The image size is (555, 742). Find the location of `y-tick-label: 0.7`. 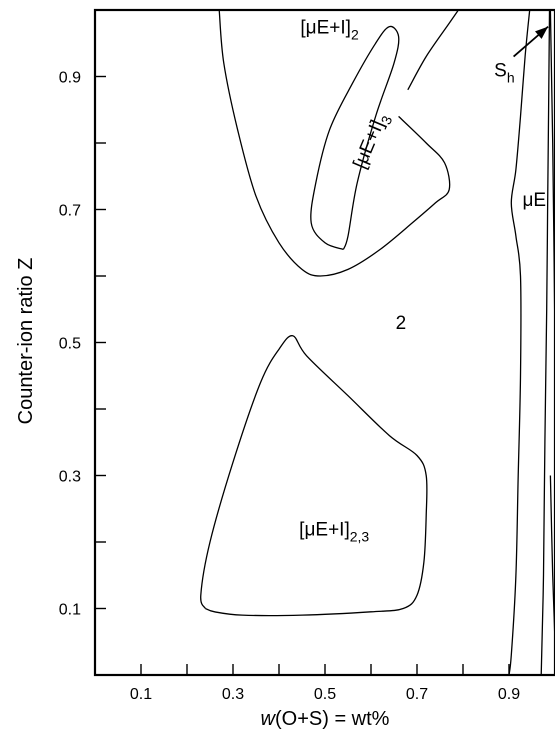

y-tick-label: 0.7 is located at coordinates (70, 211).